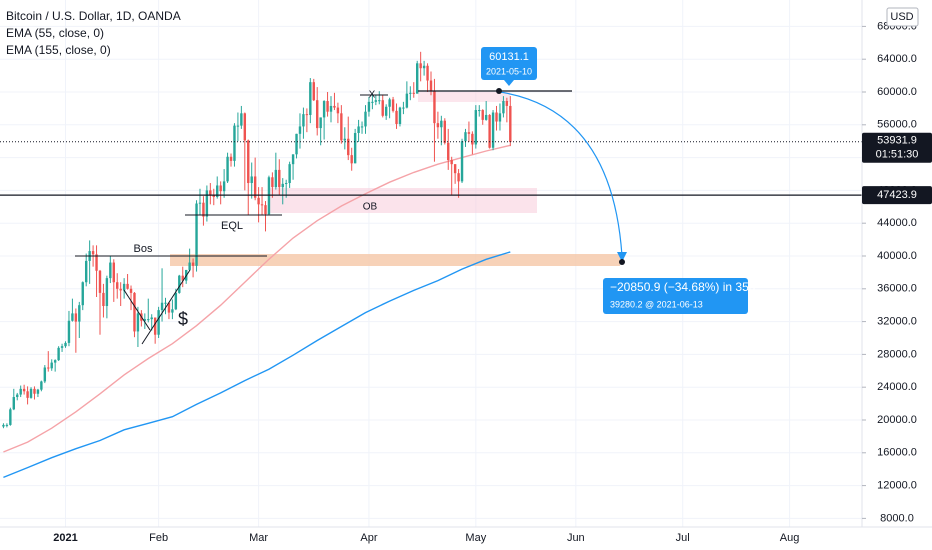  What do you see at coordinates (675, 296) in the screenshot?
I see `target-box` at bounding box center [675, 296].